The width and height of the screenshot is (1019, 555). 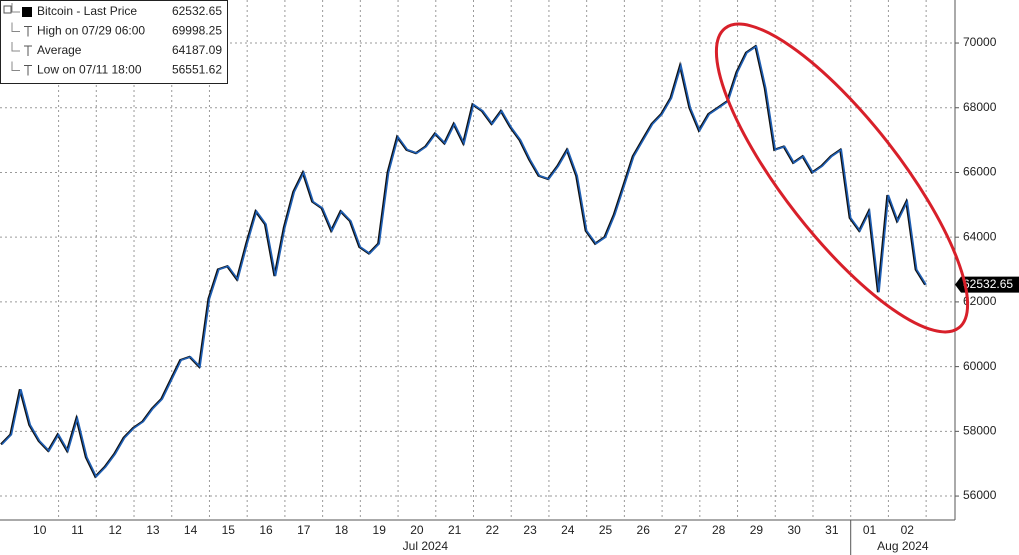 I want to click on x-tick-label: 26, so click(x=644, y=530).